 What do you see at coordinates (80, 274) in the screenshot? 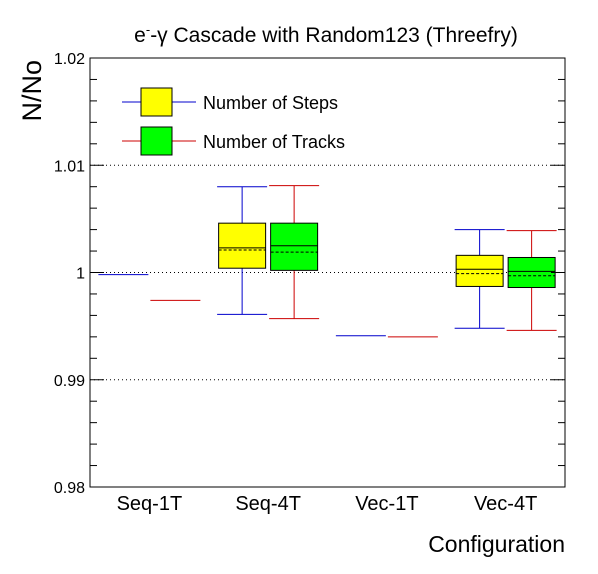
I see `y-tick-label: 1` at bounding box center [80, 274].